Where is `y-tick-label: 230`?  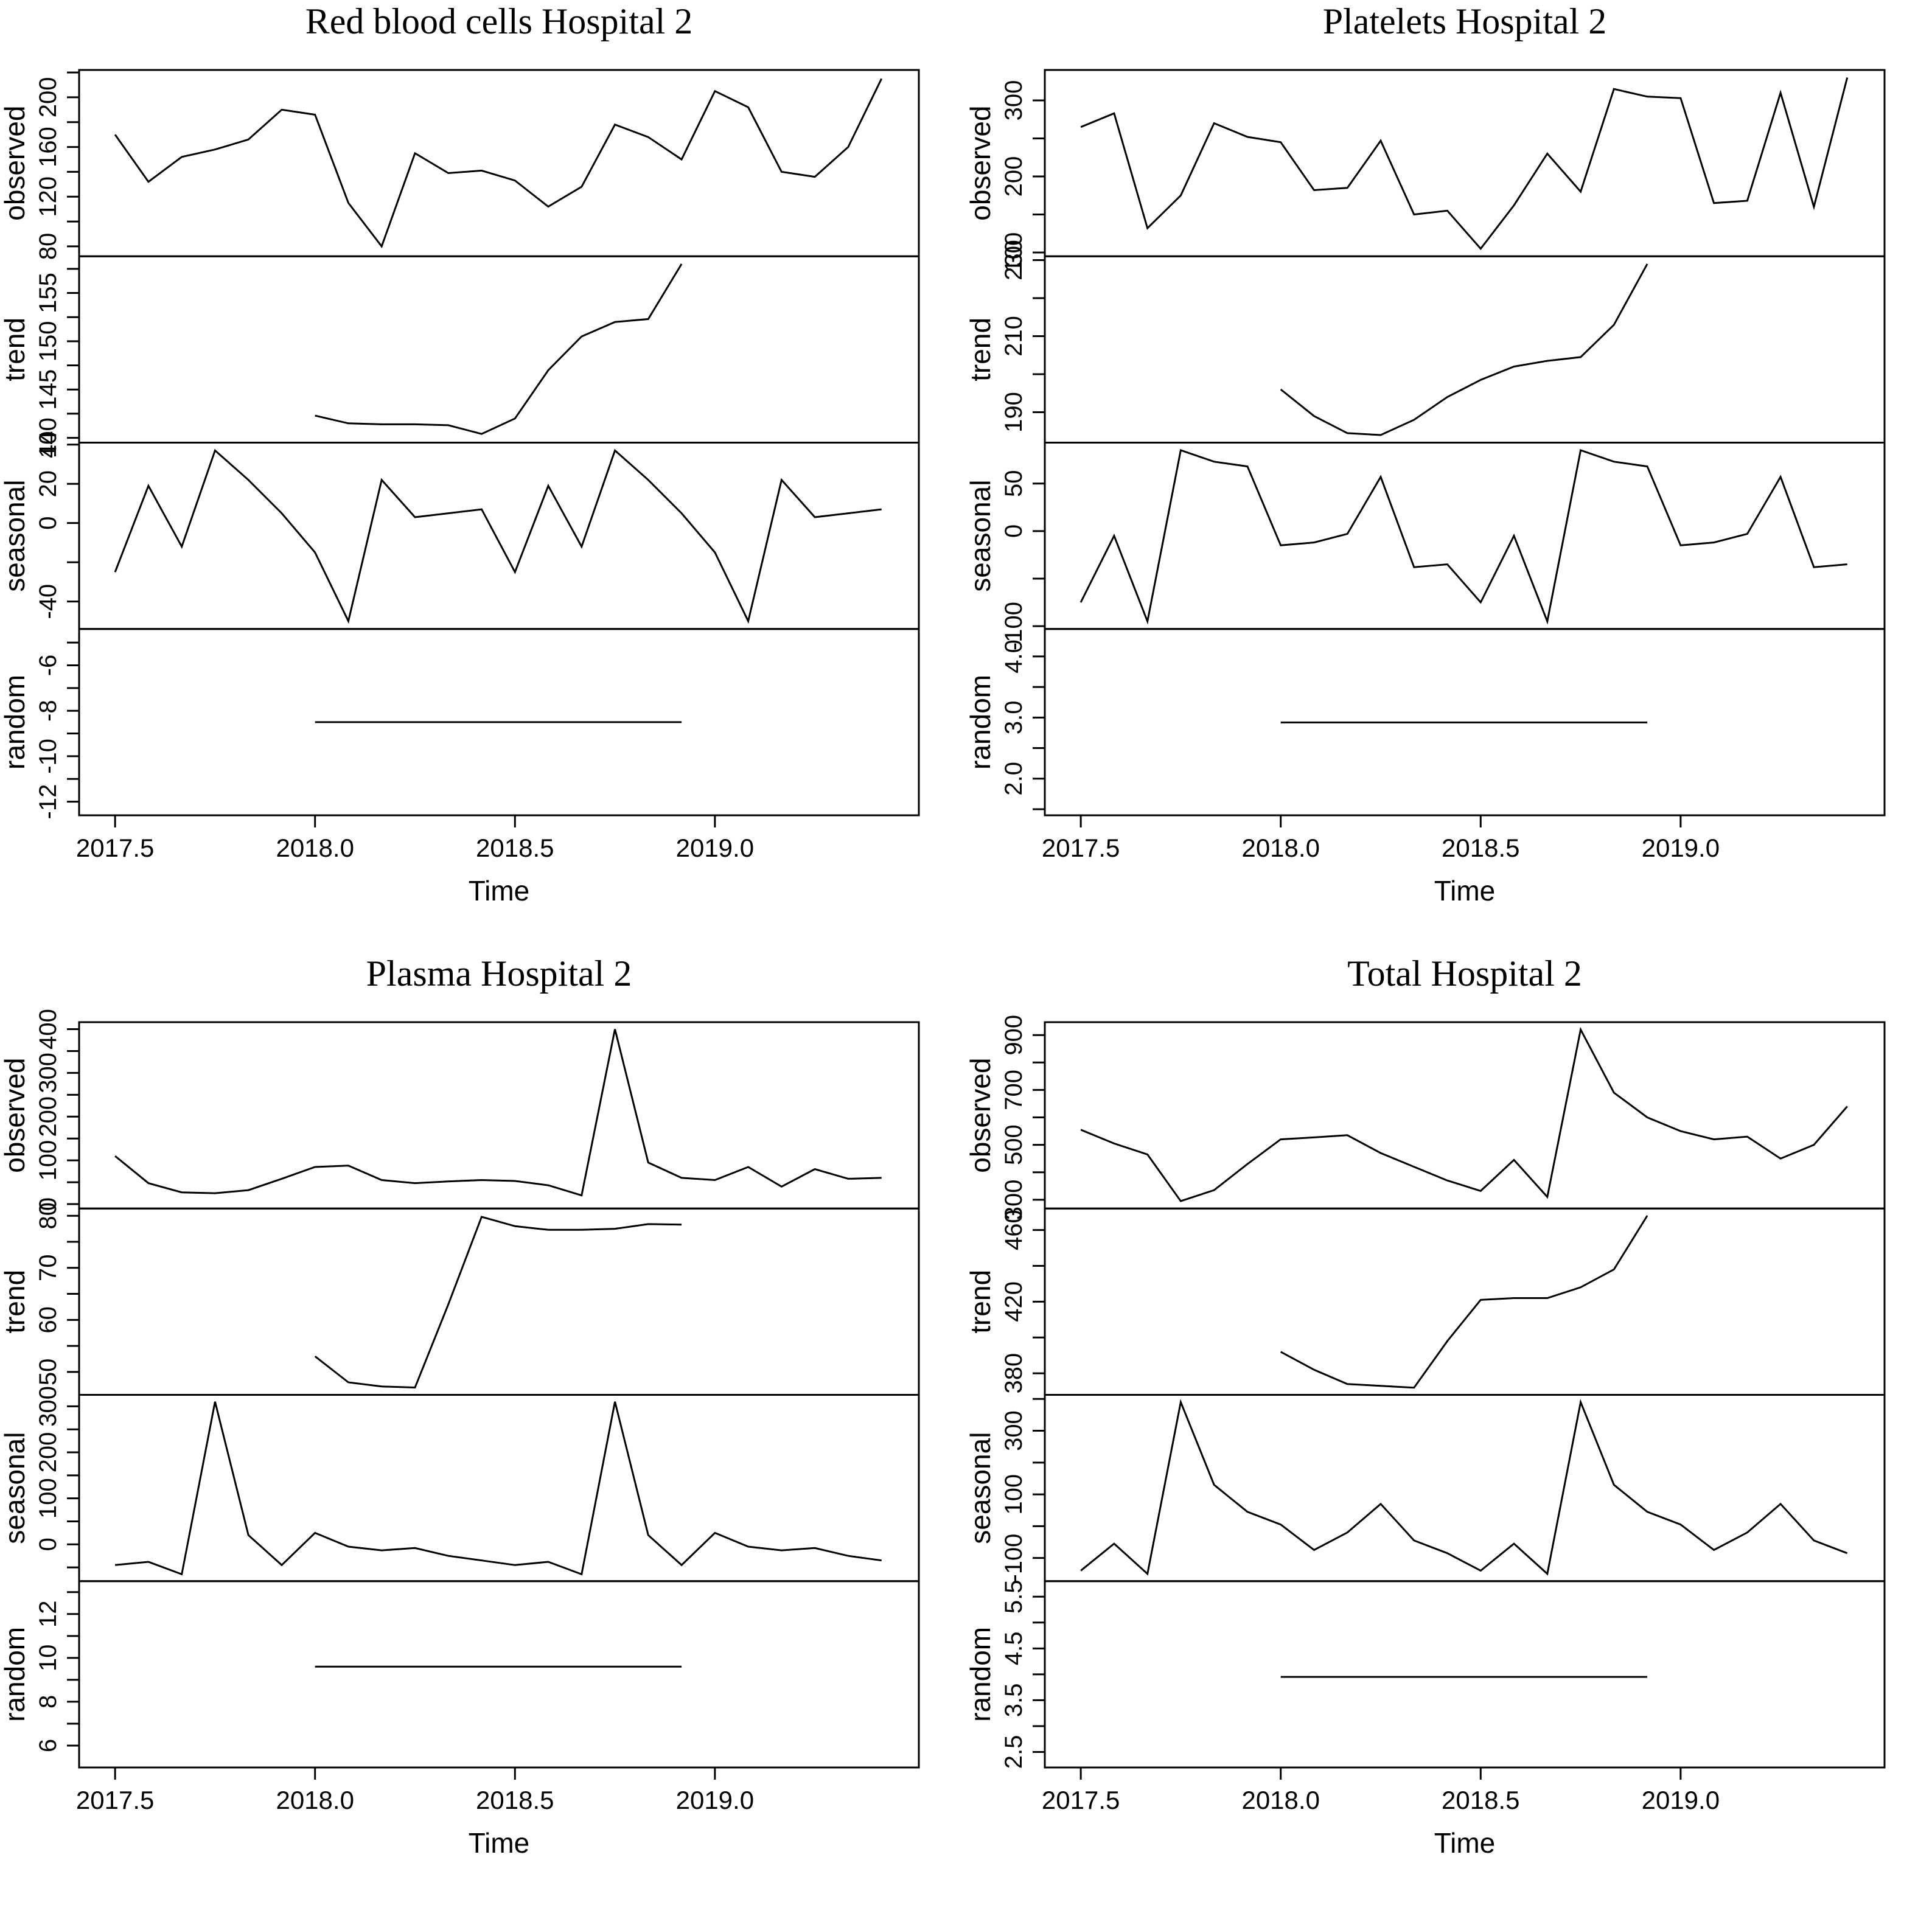
y-tick-label: 230 is located at coordinates (1013, 260).